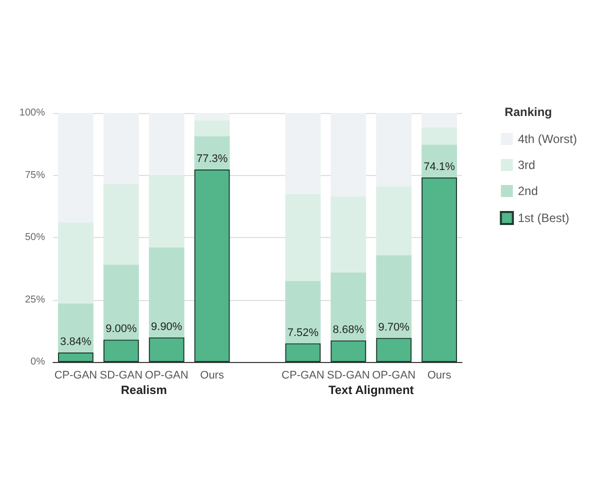 This screenshot has height=480, width=600. Describe the element at coordinates (121, 329) in the screenshot. I see `data-label: 9.00%` at that location.